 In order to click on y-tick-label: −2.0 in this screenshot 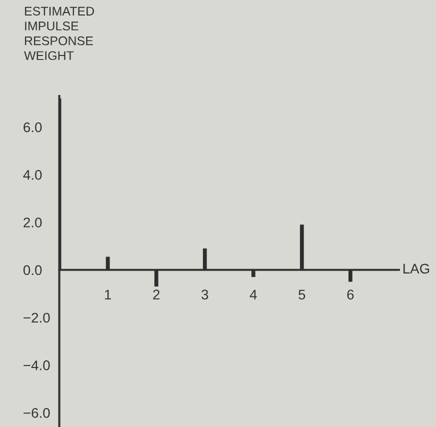, I will do `click(37, 317)`.